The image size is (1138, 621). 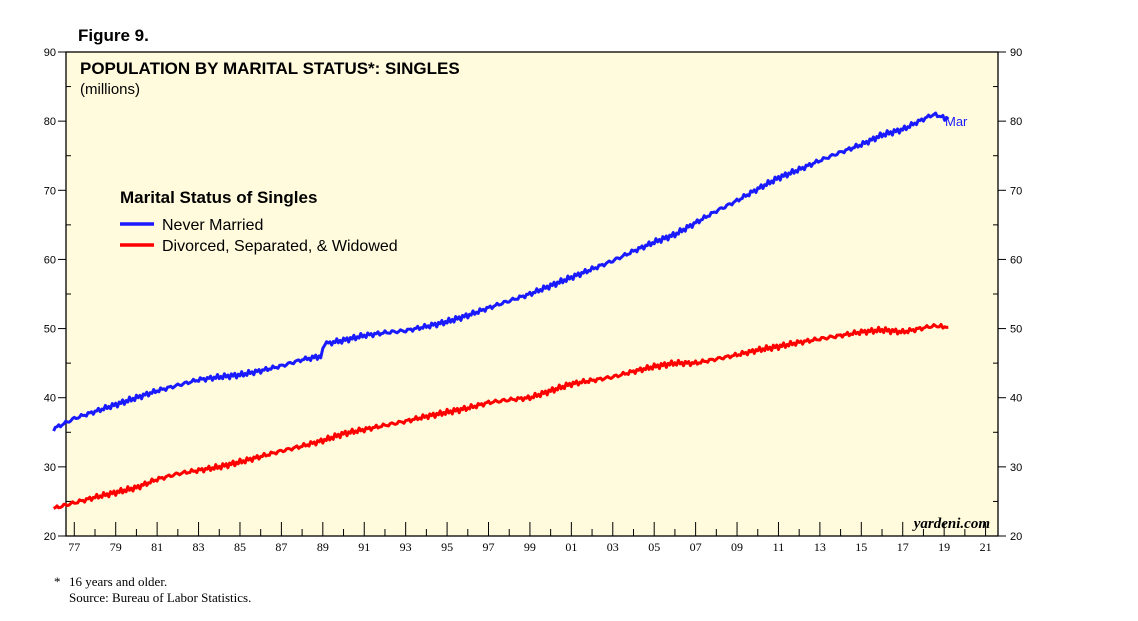 What do you see at coordinates (50, 191) in the screenshot?
I see `y-tick-label-left: 70` at bounding box center [50, 191].